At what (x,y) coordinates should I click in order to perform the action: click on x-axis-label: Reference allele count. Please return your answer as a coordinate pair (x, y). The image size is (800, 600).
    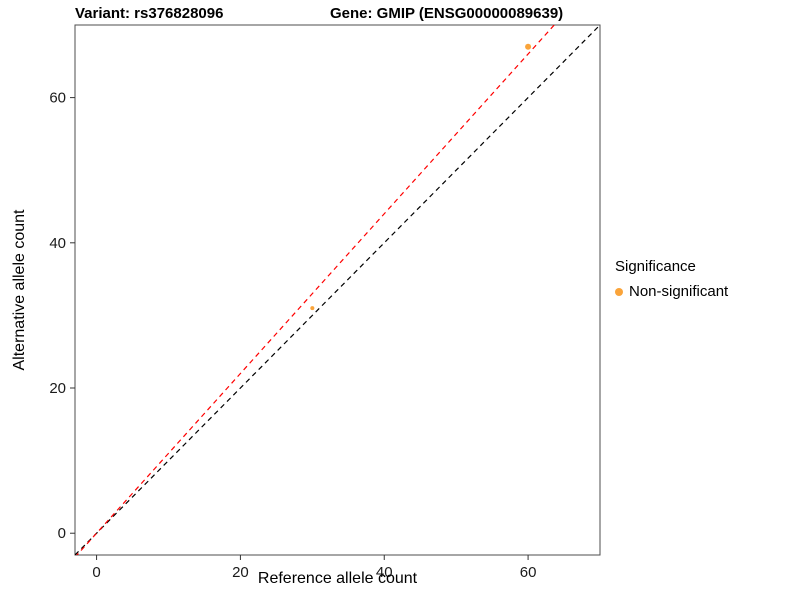
    Looking at the image, I should click on (337, 578).